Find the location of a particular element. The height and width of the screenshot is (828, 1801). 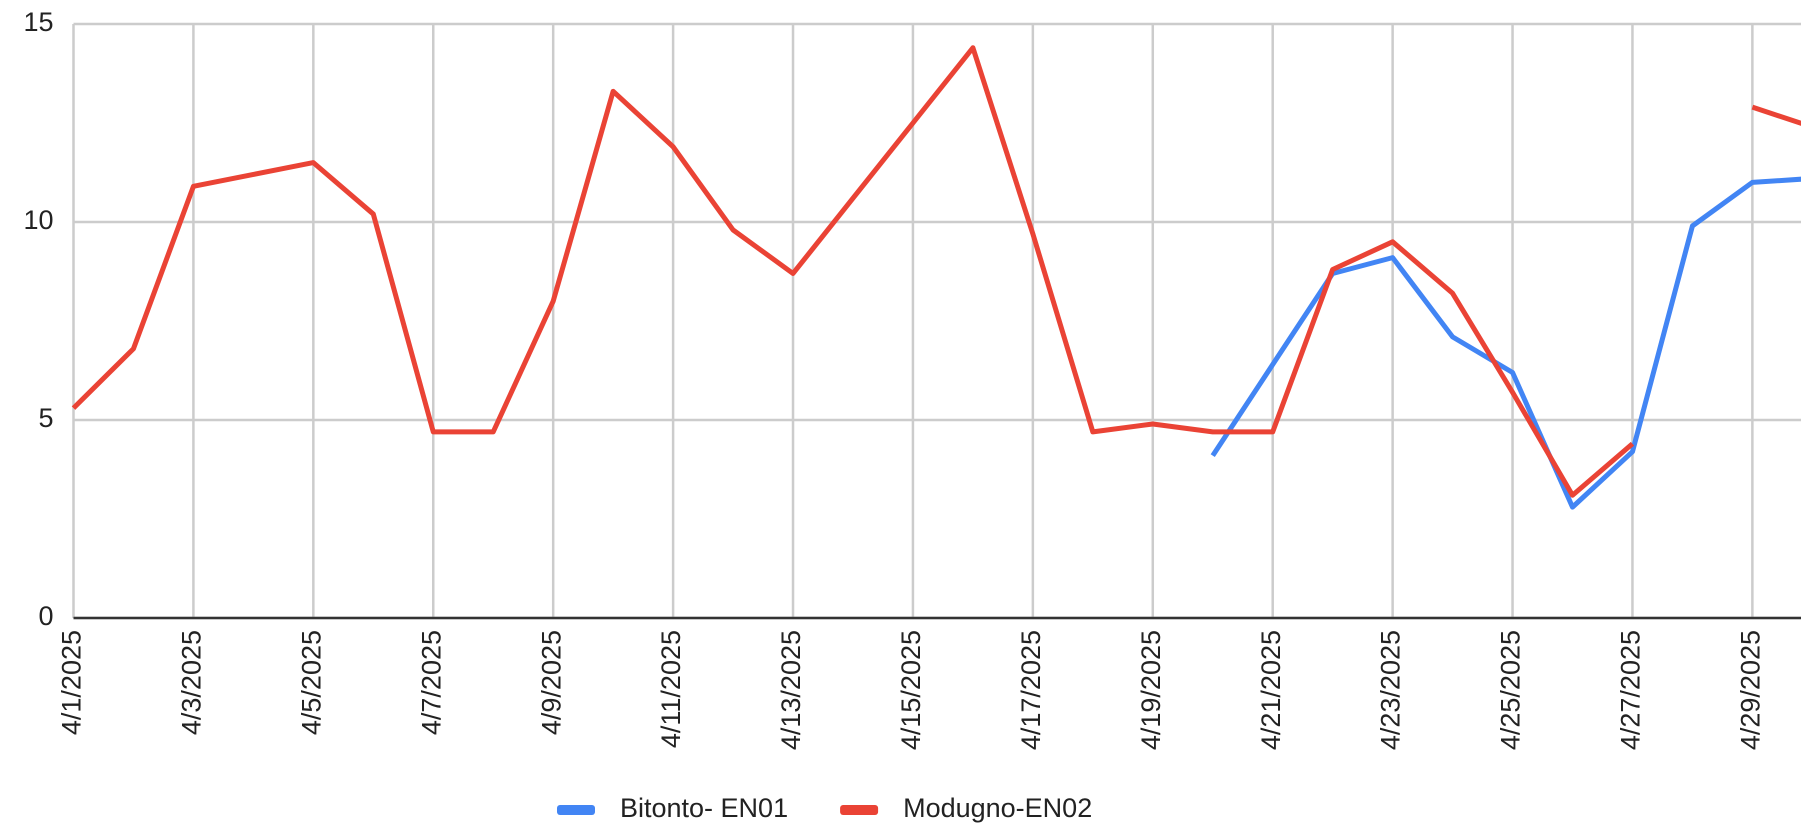

series-line is located at coordinates (1505, 343).